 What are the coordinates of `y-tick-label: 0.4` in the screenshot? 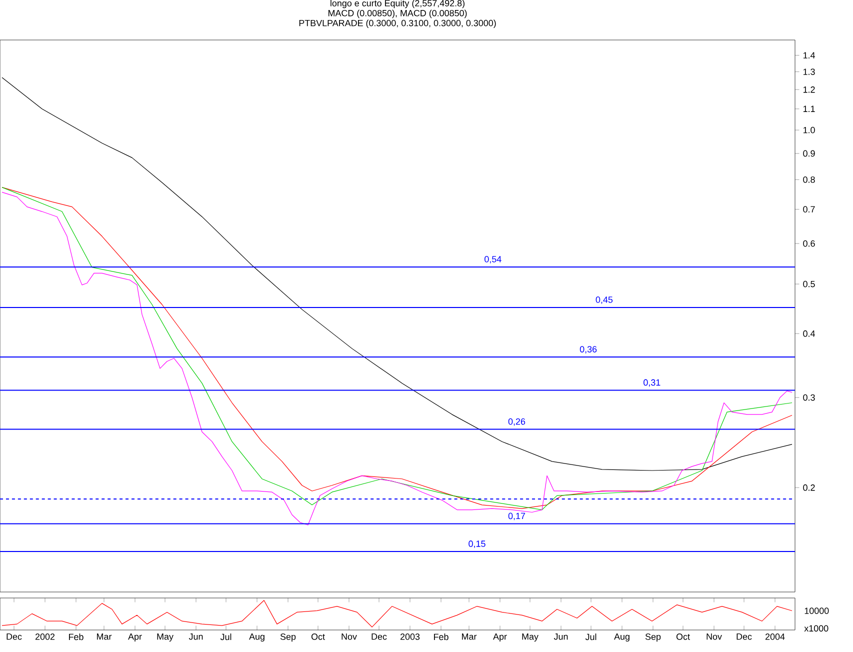 It's located at (809, 333).